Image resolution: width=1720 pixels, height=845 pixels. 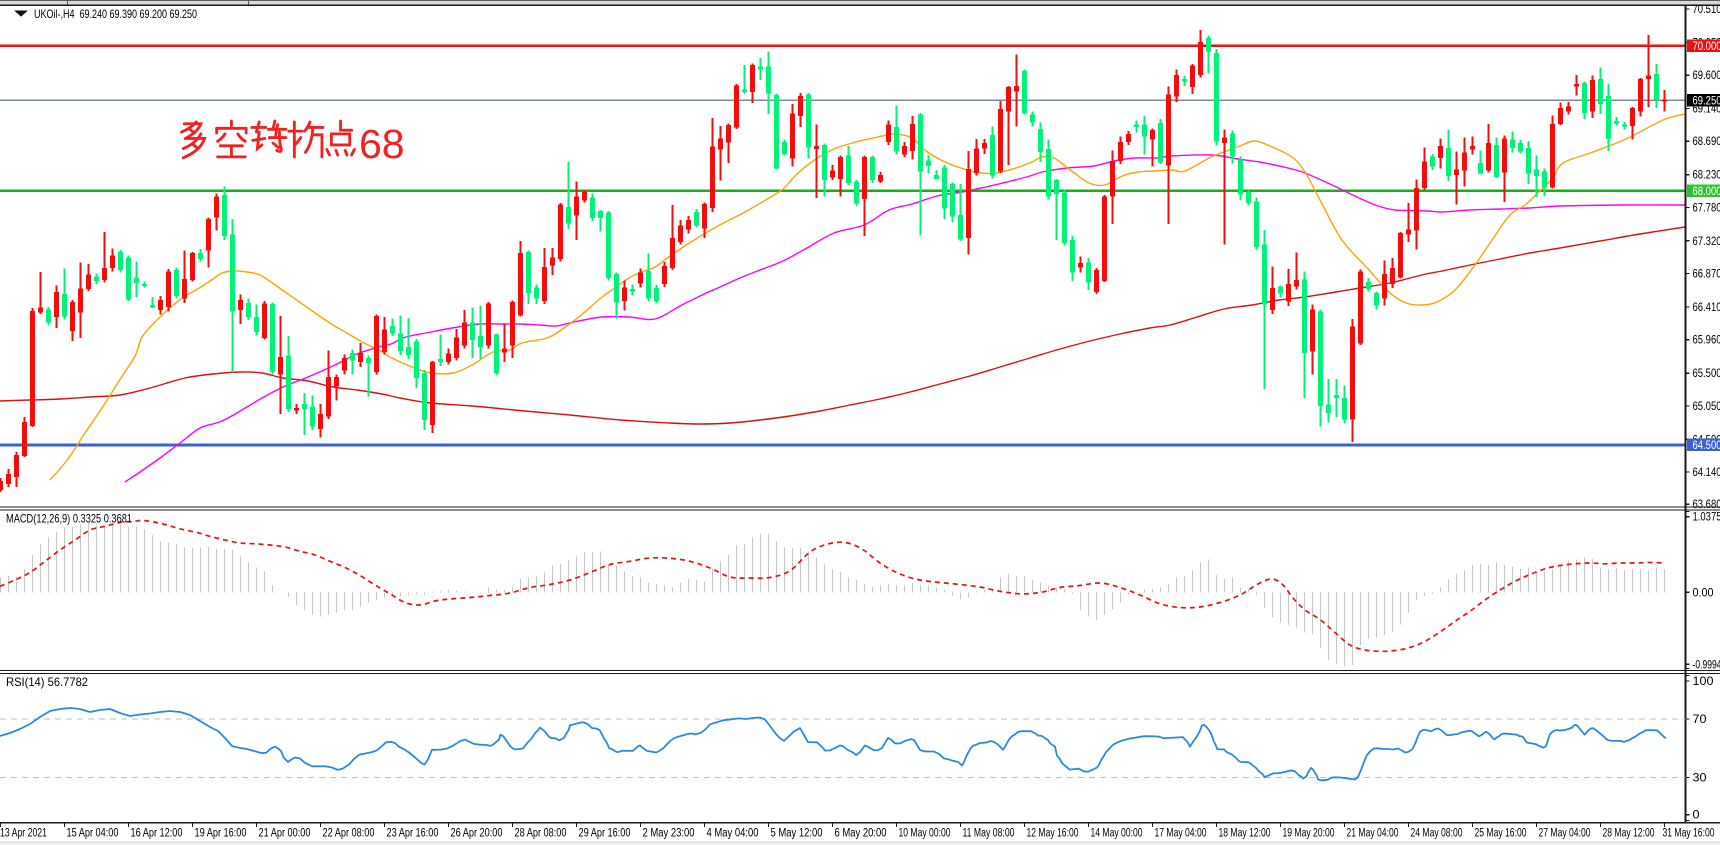 What do you see at coordinates (1706, 665) in the screenshot?
I see `svg-text: -0.9994` at bounding box center [1706, 665].